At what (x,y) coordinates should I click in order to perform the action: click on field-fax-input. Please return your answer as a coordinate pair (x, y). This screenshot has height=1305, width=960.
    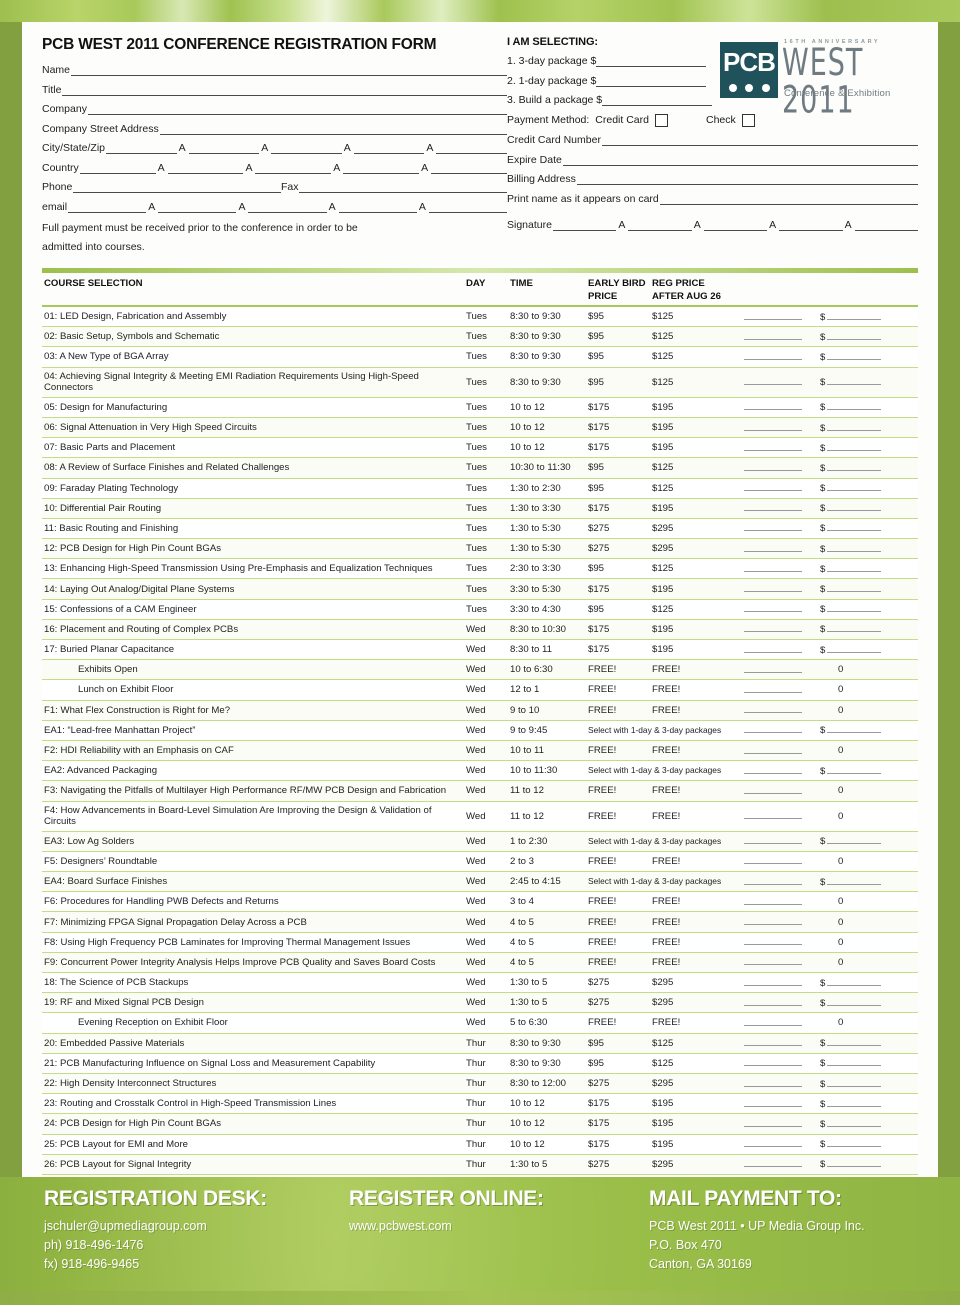
    Looking at the image, I should click on (403, 187).